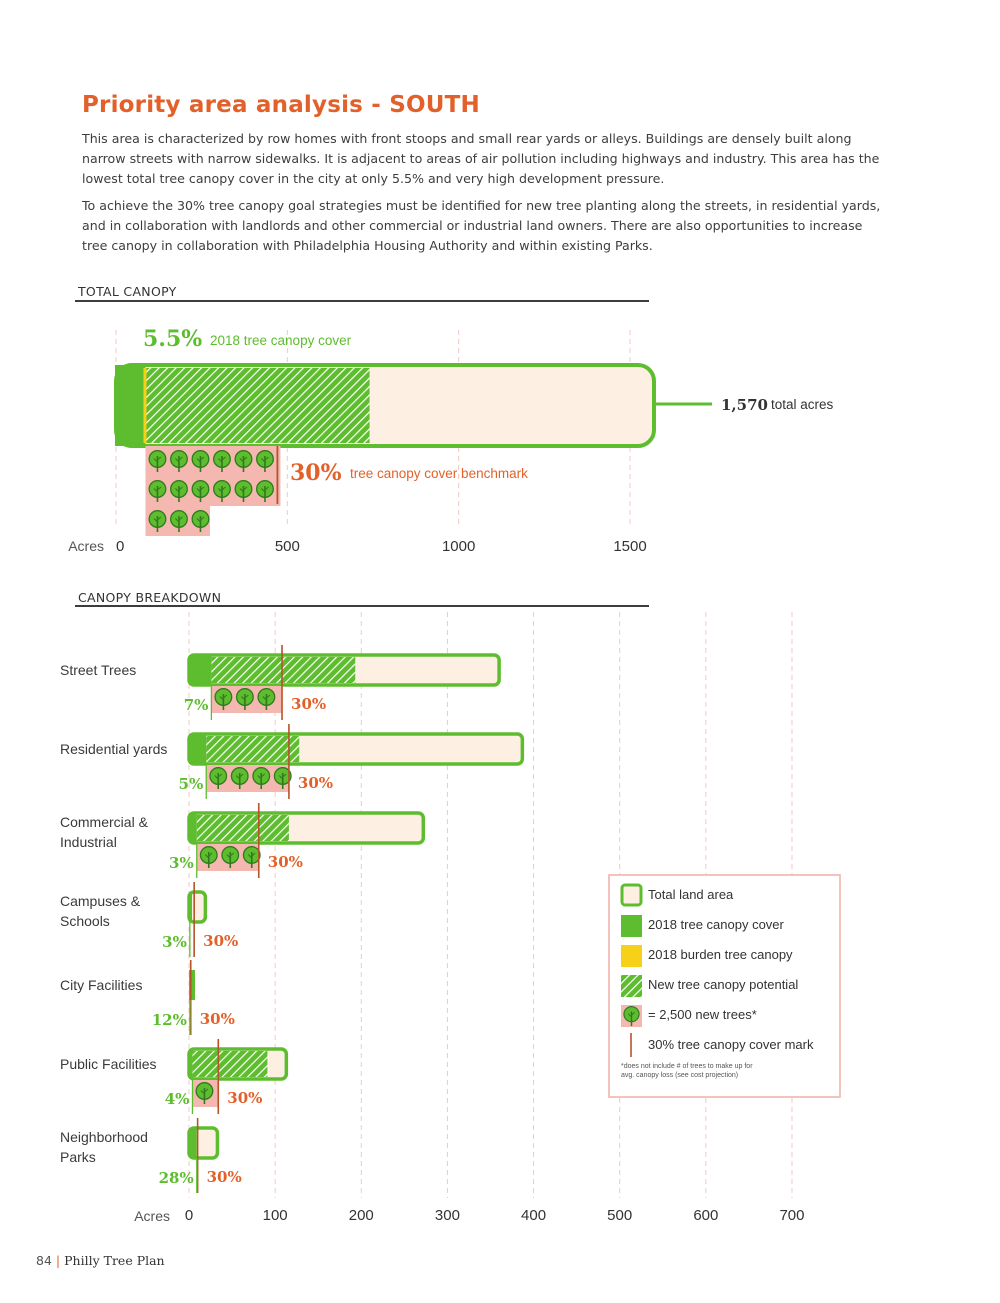 Image resolution: width=1000 pixels, height=1303 pixels. I want to click on top-tick-label-1500: 1500, so click(629, 546).